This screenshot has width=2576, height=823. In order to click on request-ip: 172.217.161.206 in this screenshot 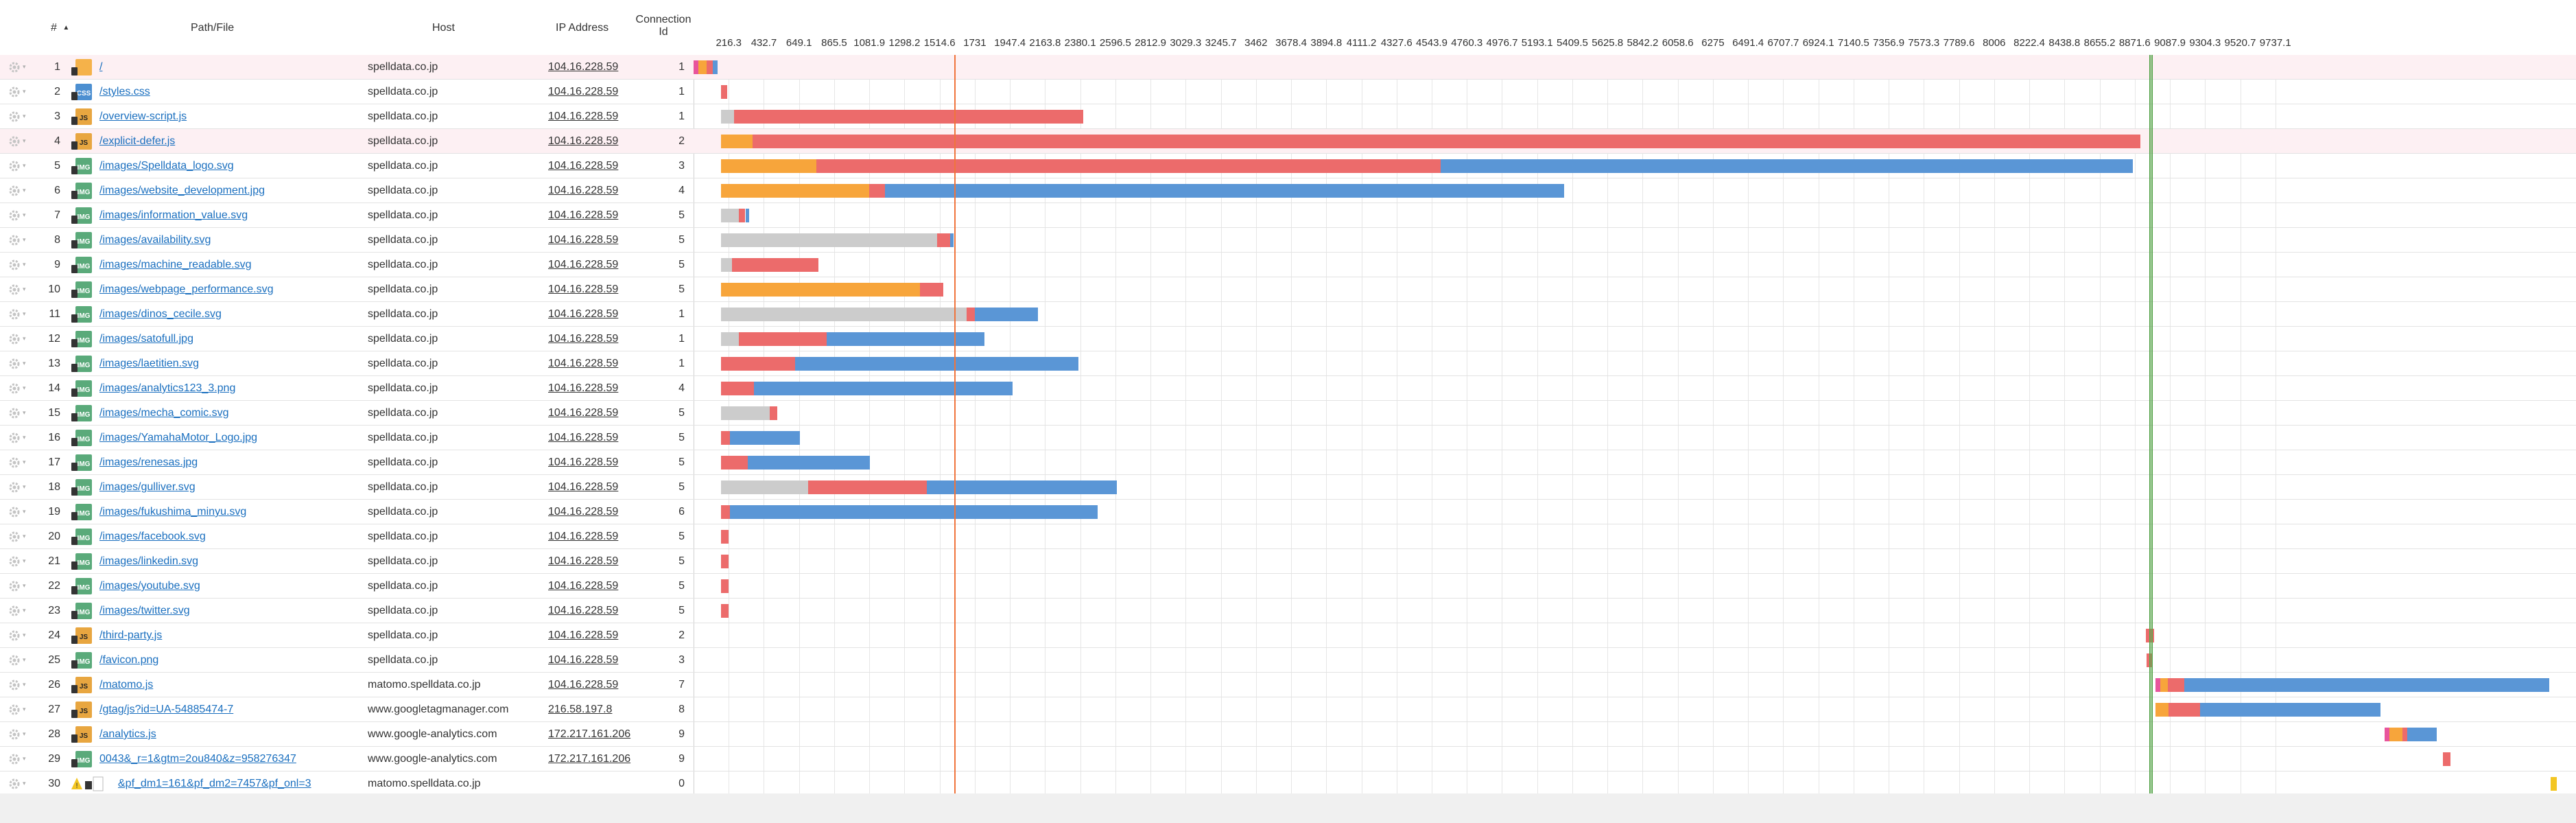, I will do `click(589, 759)`.